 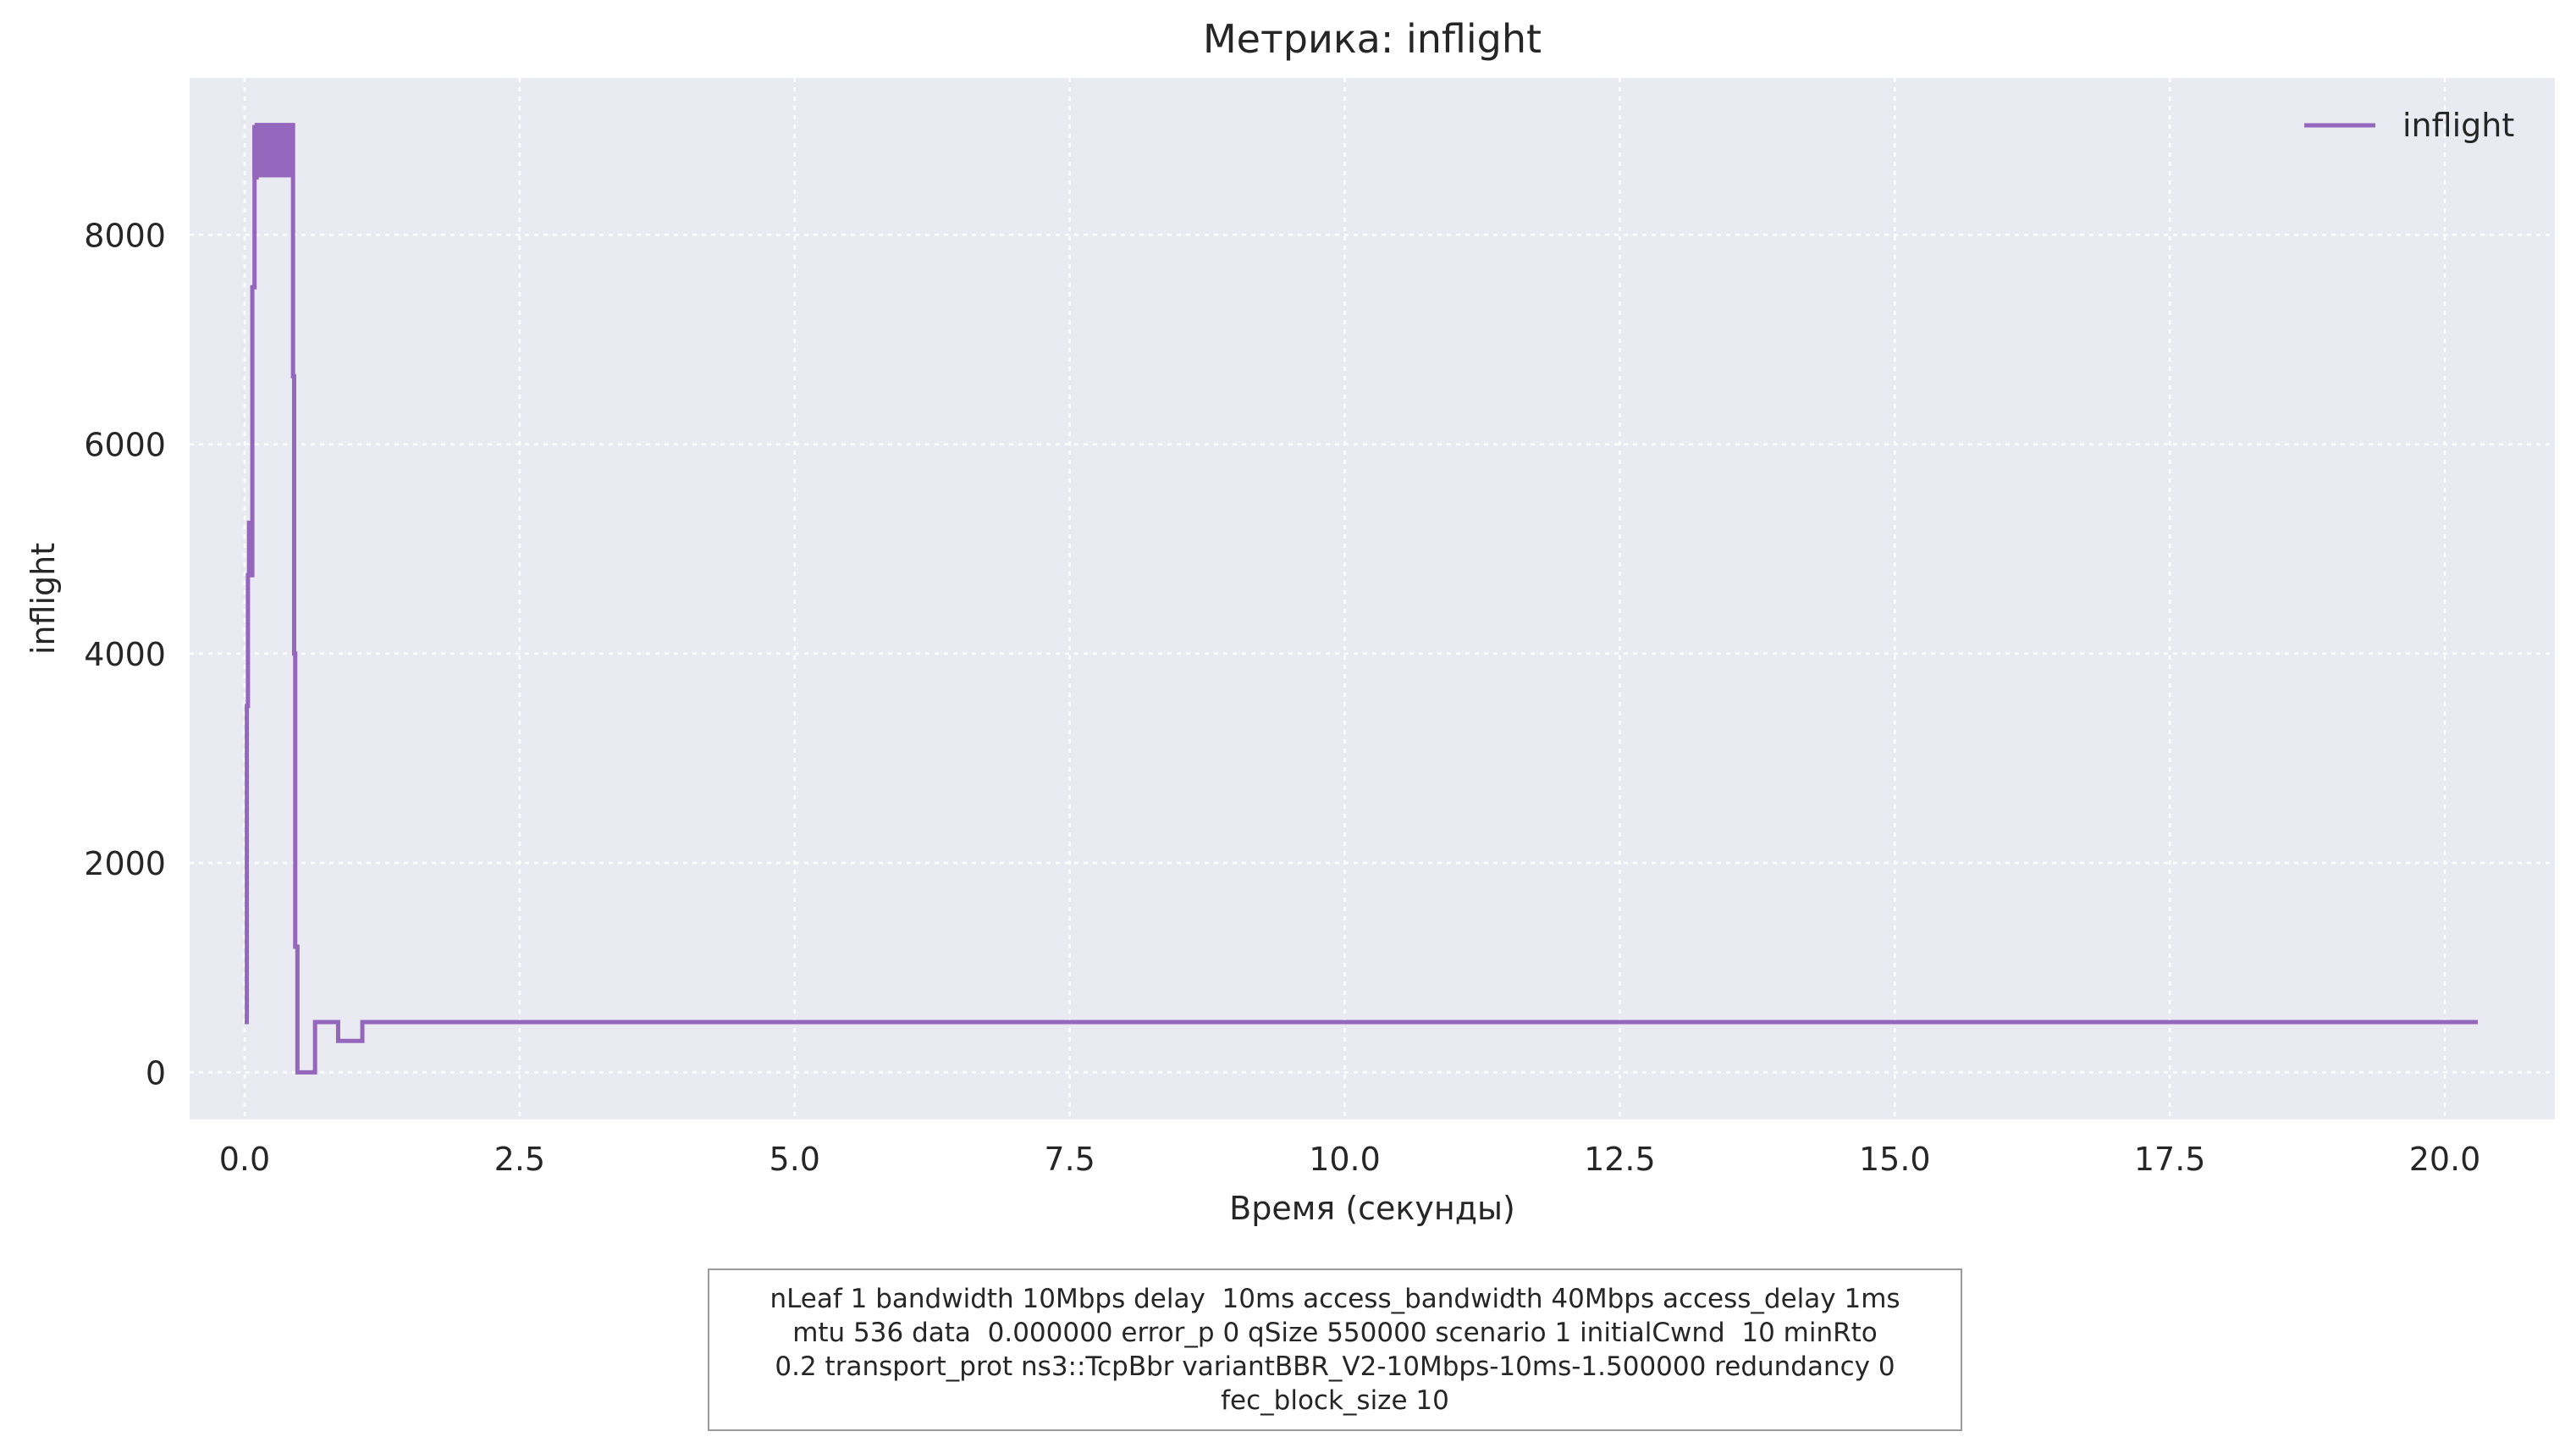 I want to click on y-tick-label: 6000, so click(x=125, y=445).